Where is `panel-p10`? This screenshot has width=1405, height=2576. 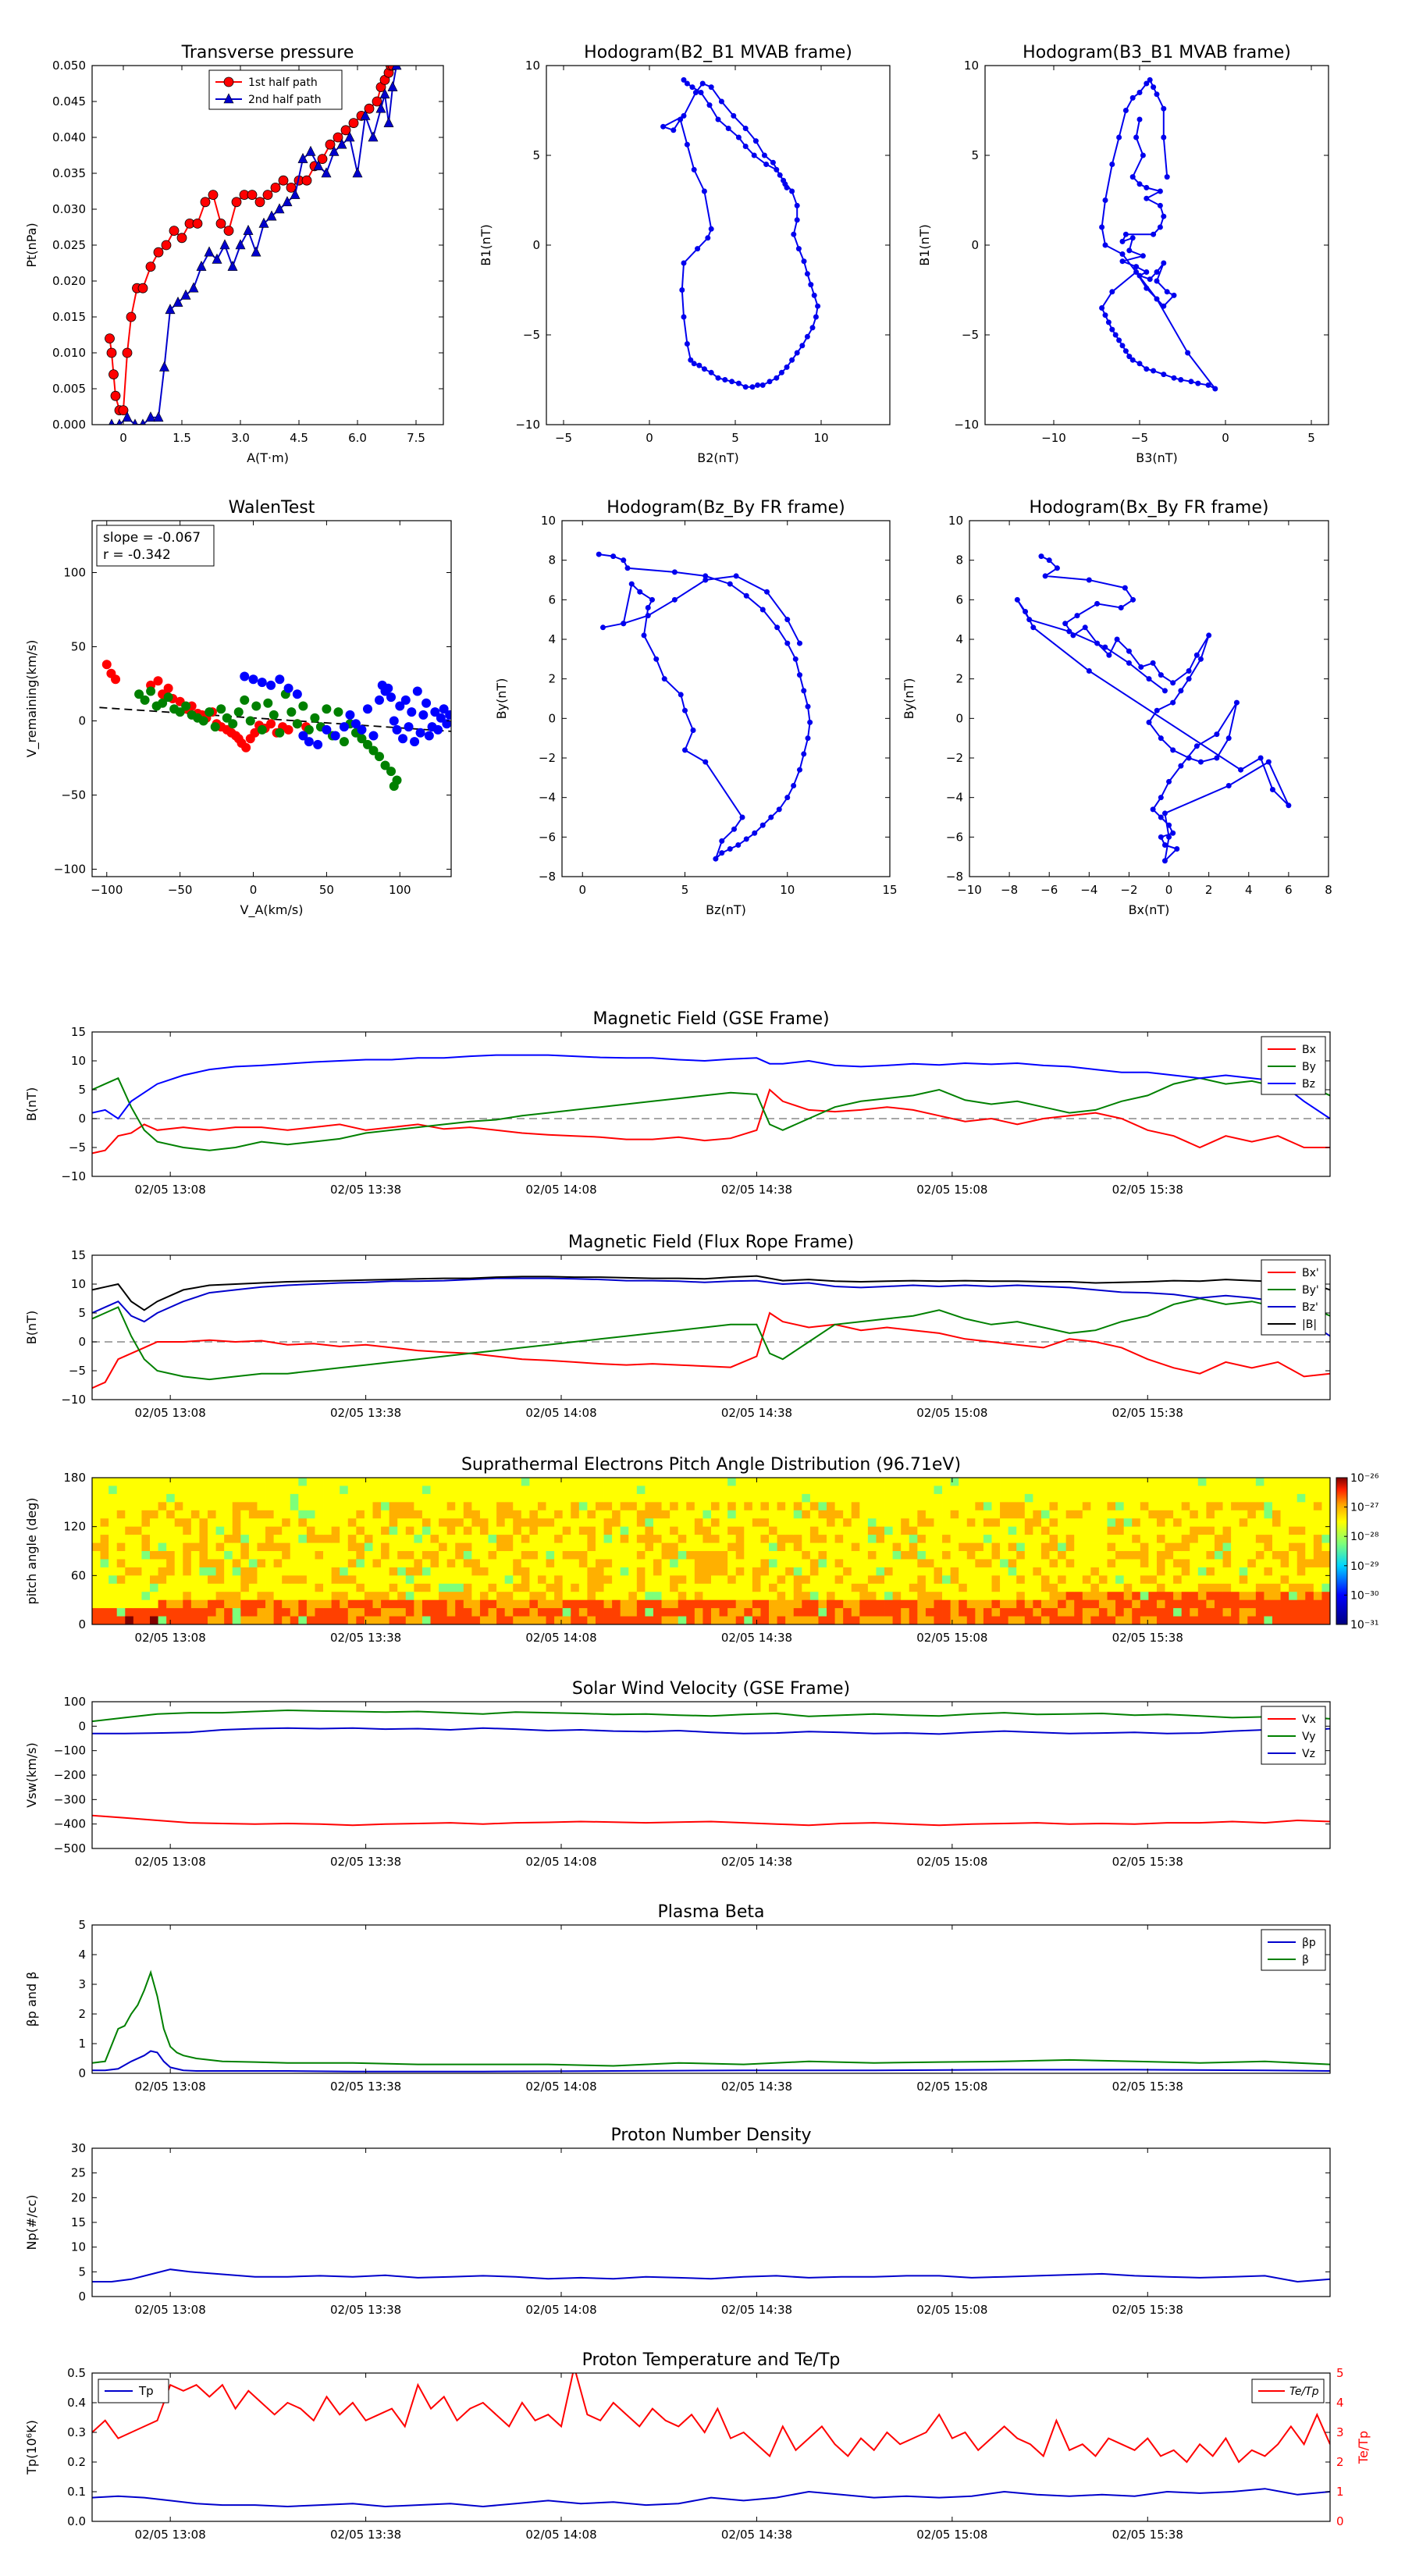 panel-p10 is located at coordinates (711, 1775).